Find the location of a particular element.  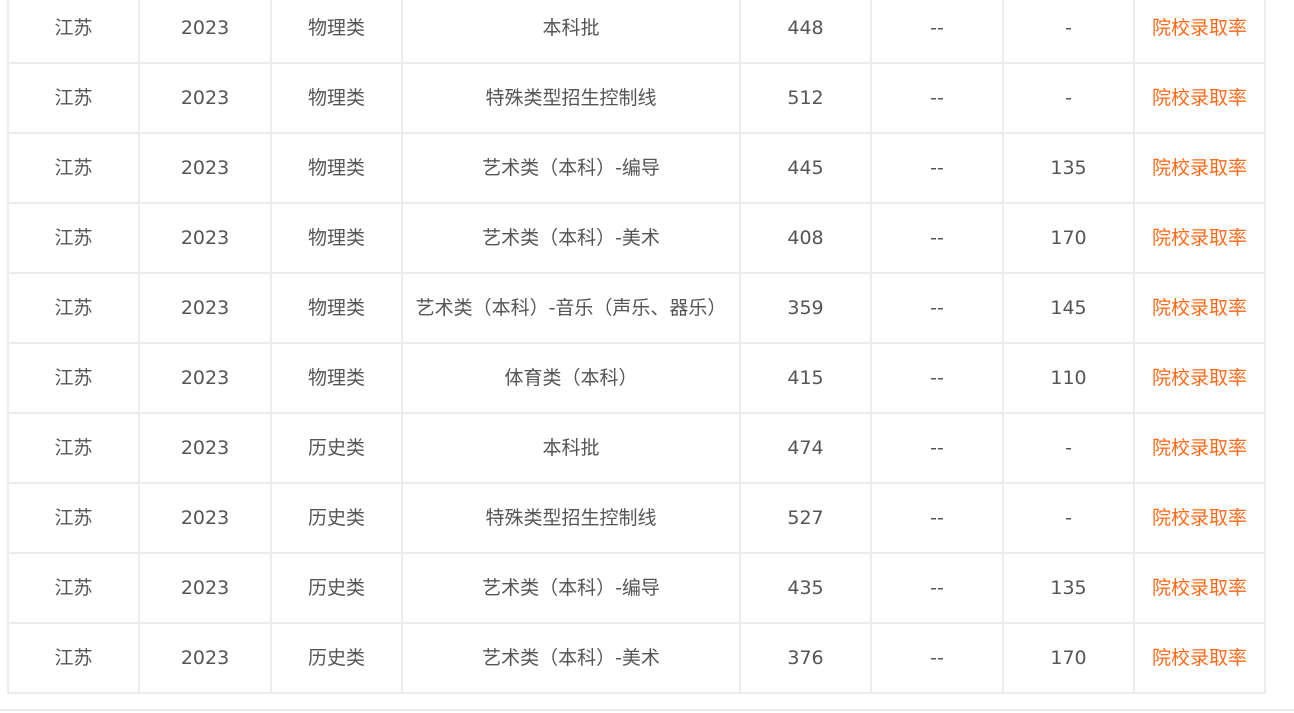

table-row: 江苏 2023 物理类 本科批 448 -- - 院校录取率 is located at coordinates (636, 32).